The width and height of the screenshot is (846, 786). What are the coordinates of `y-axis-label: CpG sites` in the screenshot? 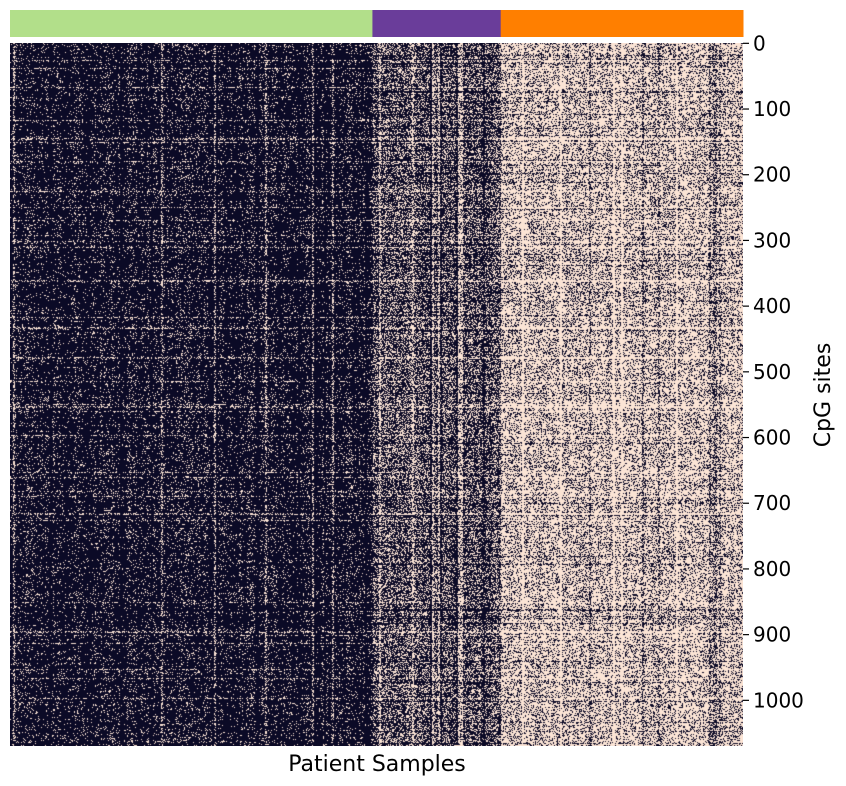 It's located at (823, 395).